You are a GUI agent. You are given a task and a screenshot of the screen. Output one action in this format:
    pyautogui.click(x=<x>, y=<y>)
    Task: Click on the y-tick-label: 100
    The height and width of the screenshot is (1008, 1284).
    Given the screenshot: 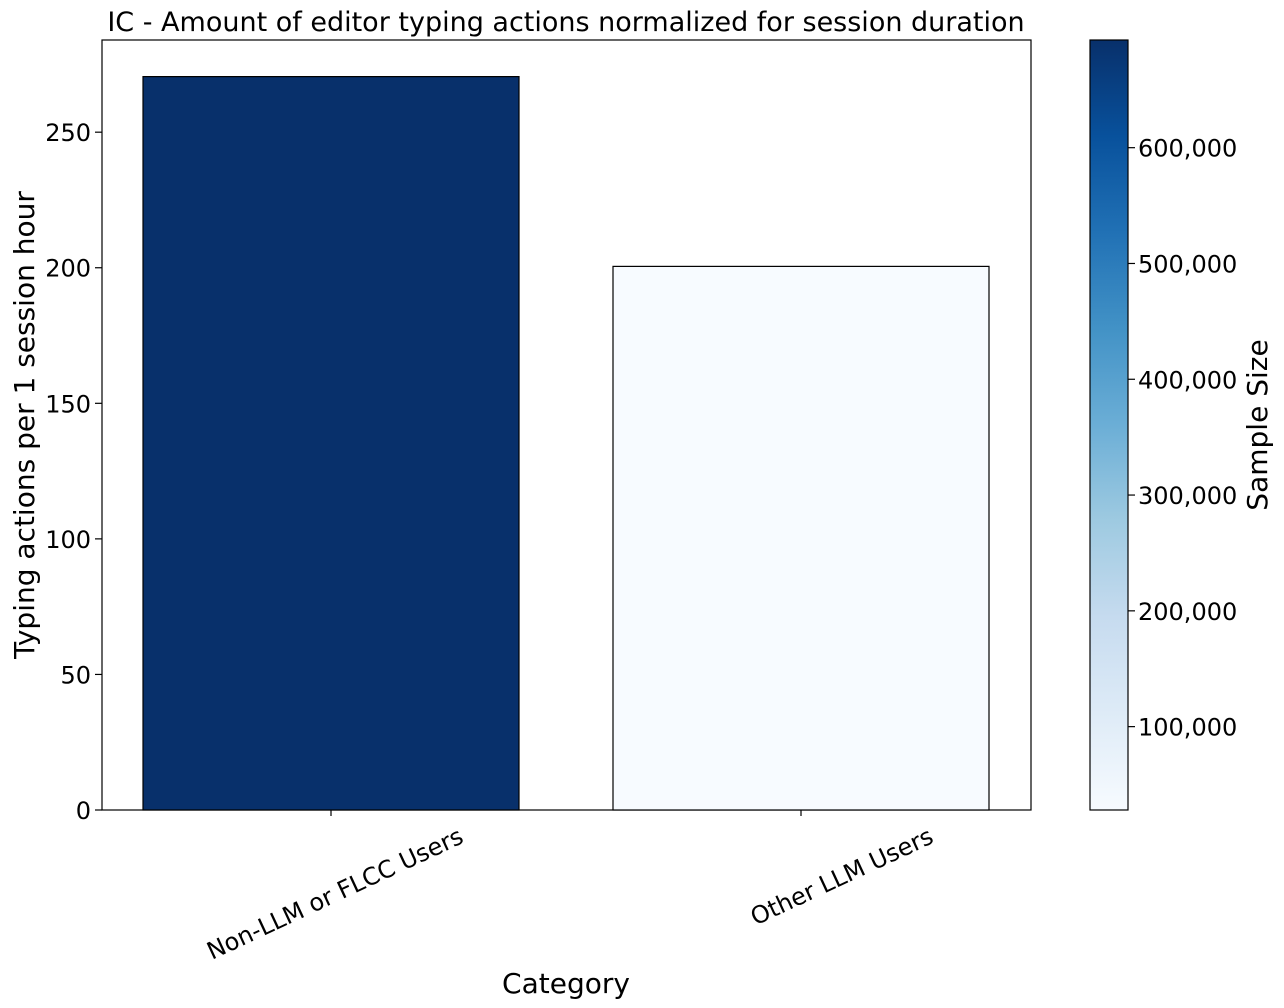 What is the action you would take?
    pyautogui.click(x=68, y=540)
    